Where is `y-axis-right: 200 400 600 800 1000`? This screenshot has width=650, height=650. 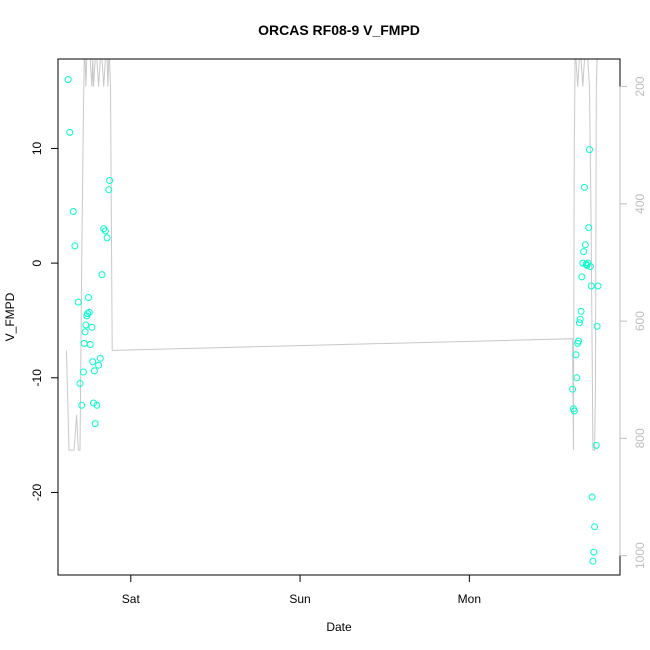 y-axis-right: 200 400 600 800 1000 is located at coordinates (633, 322).